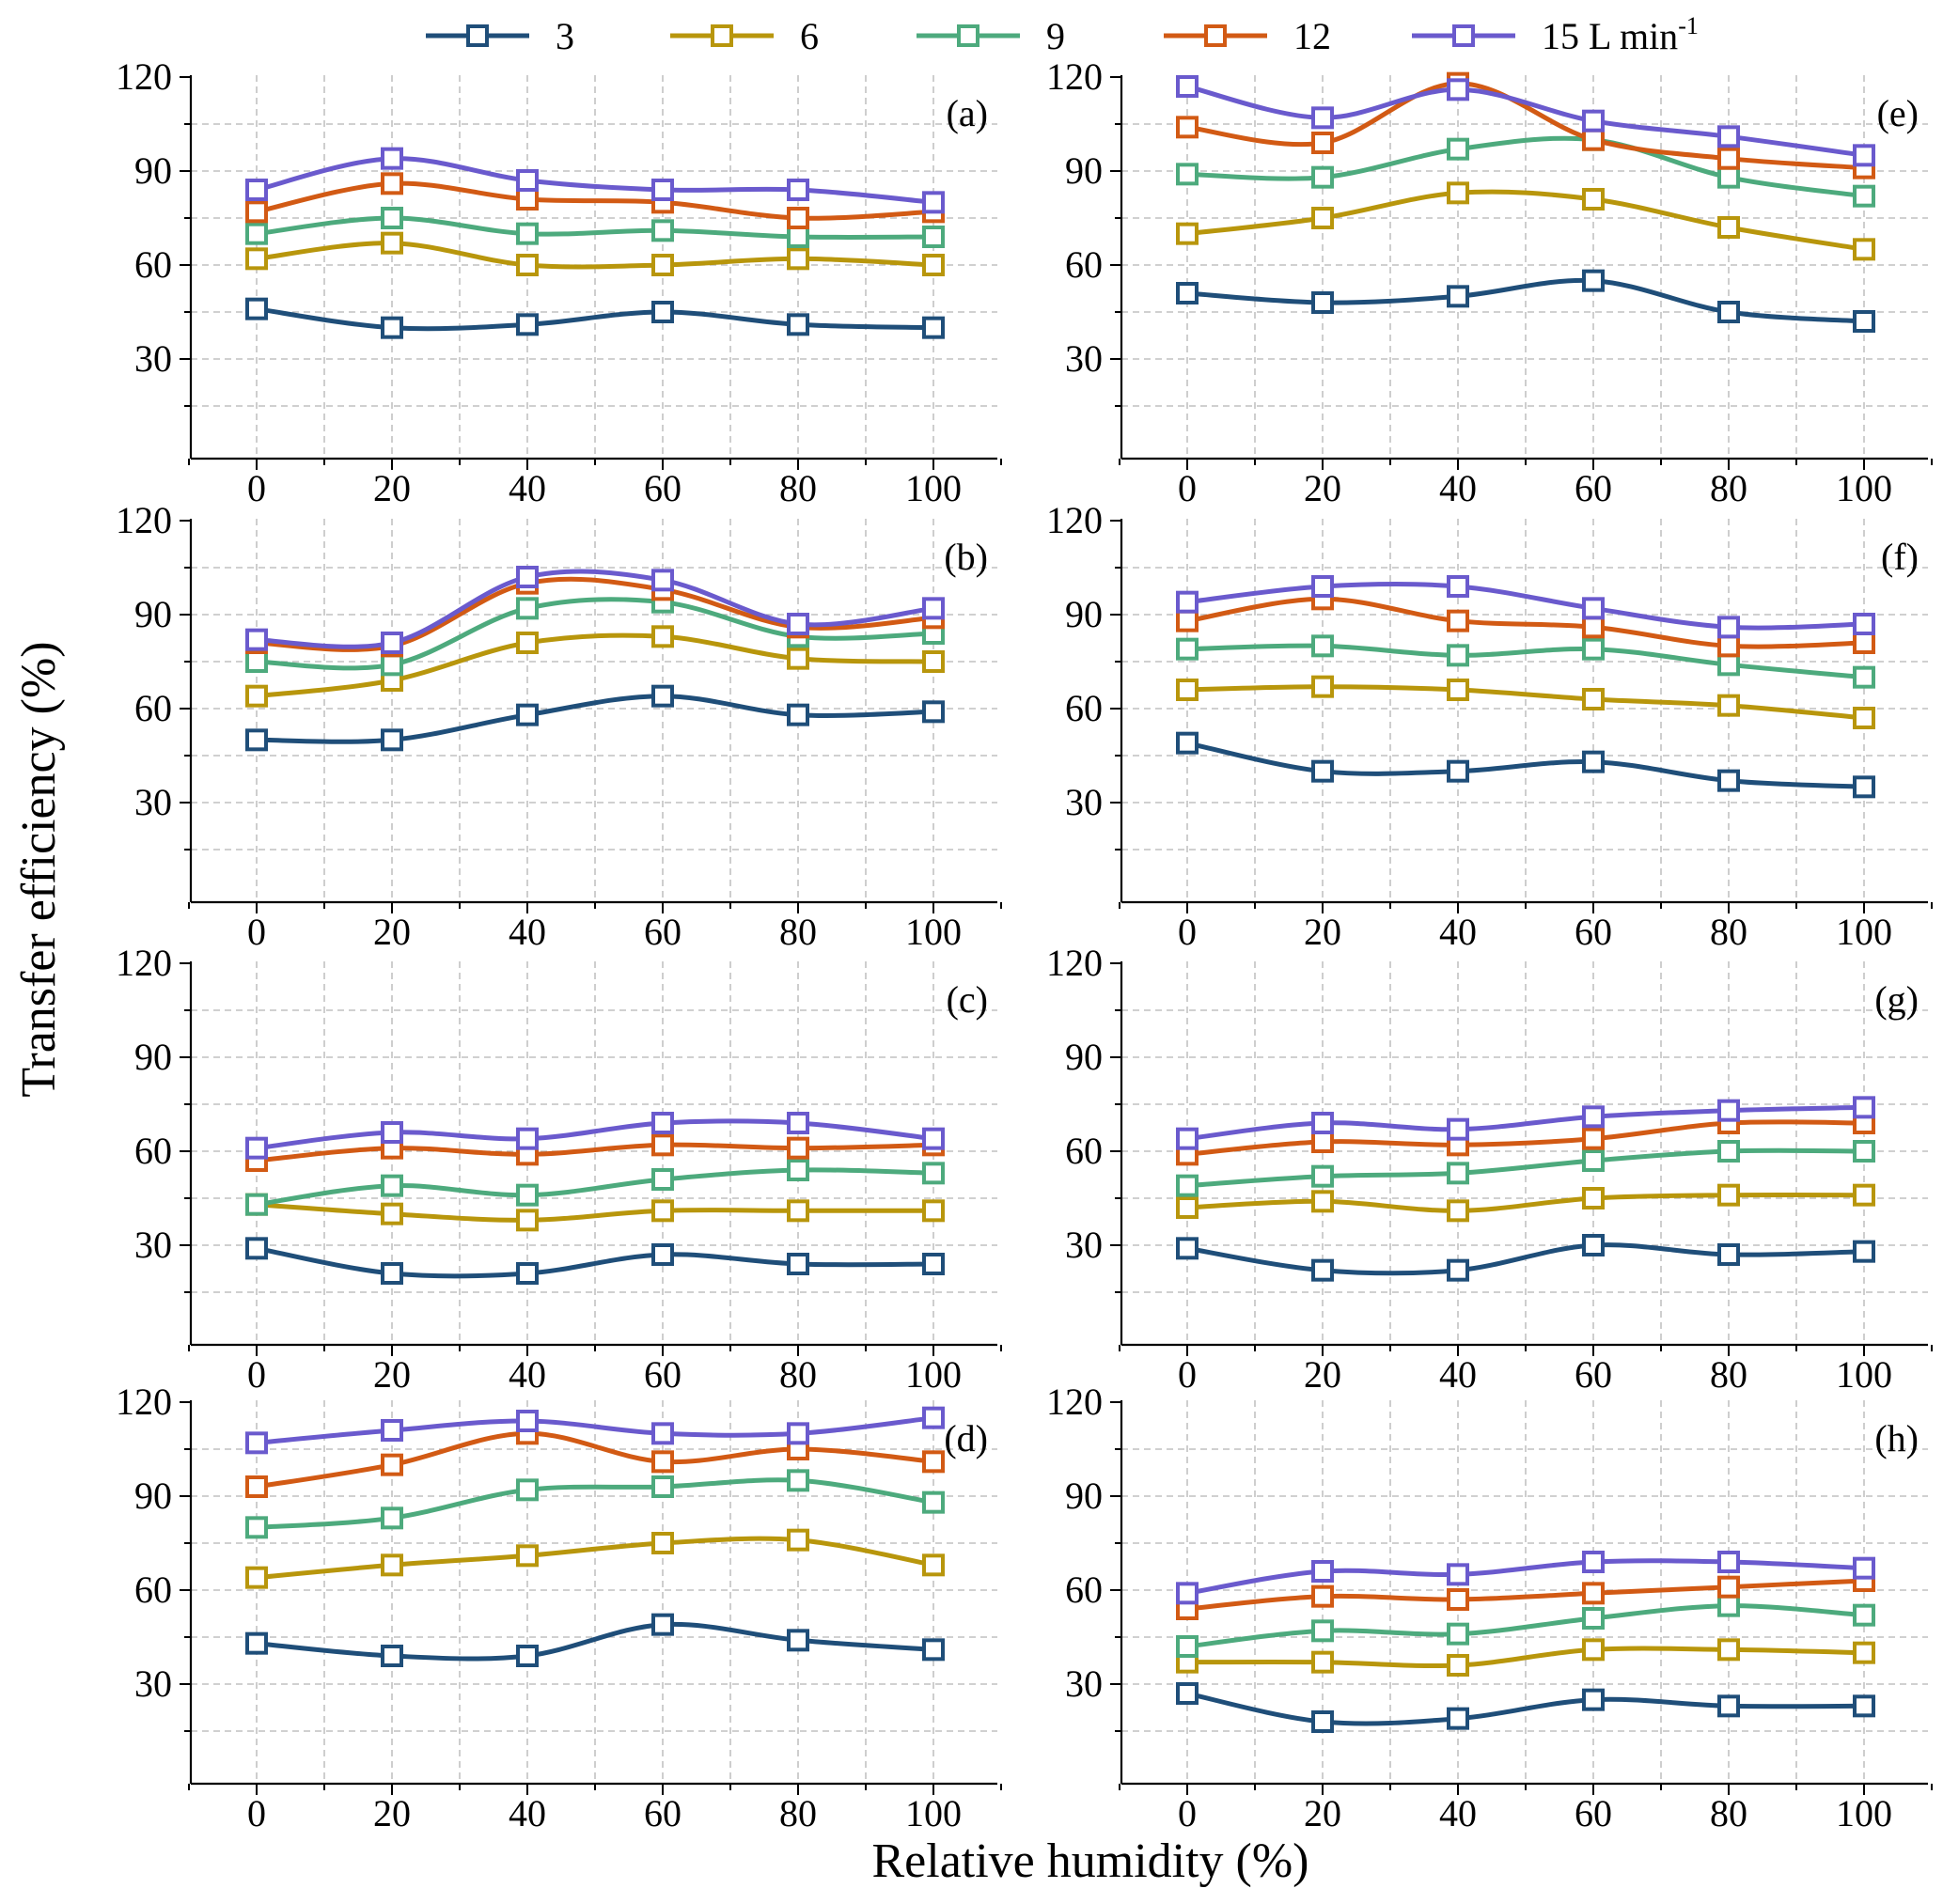 Image resolution: width=1943 pixels, height=1904 pixels. Describe the element at coordinates (966, 557) in the screenshot. I see `panel-label: (b)` at that location.